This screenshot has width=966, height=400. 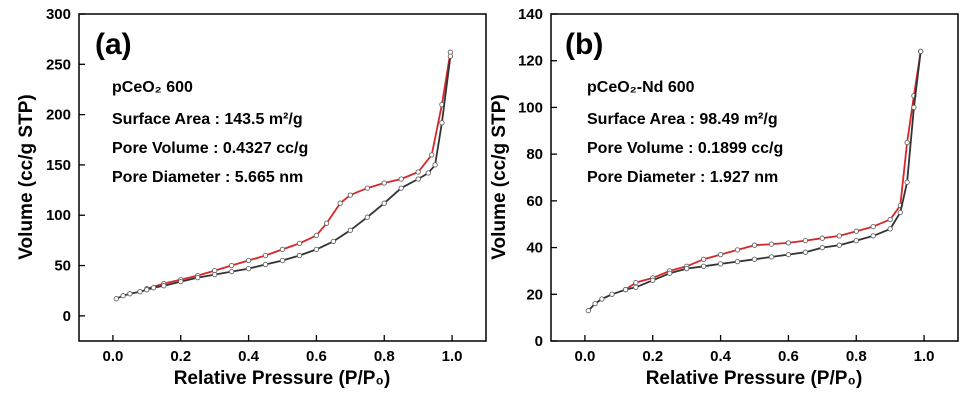 I want to click on pore-diameter-annotation: Pore Diameter : 5.665 nm, so click(x=207, y=177).